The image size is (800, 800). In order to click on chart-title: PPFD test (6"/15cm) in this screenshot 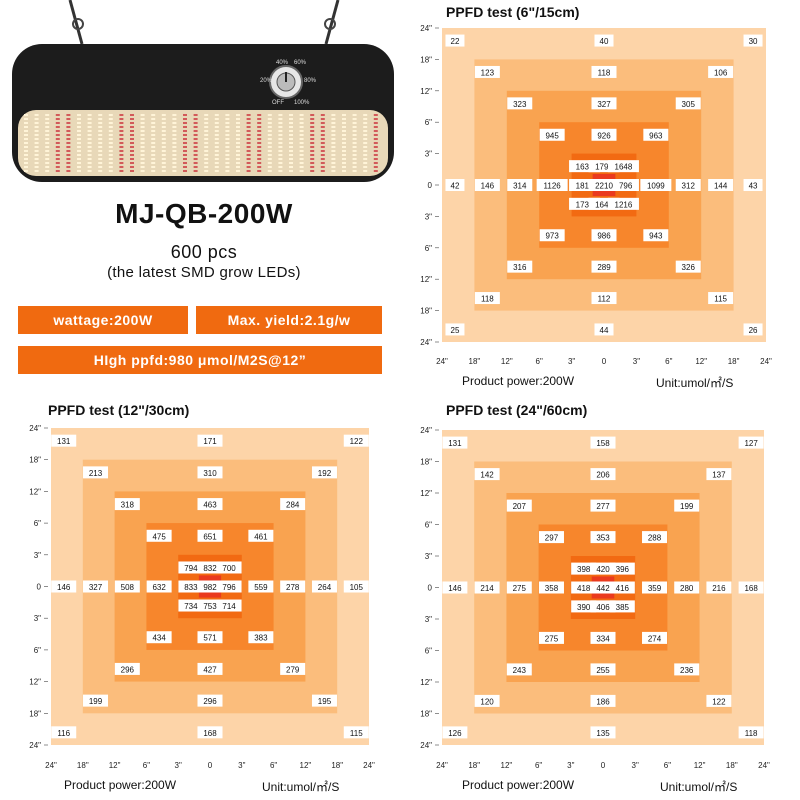, I will do `click(513, 12)`.